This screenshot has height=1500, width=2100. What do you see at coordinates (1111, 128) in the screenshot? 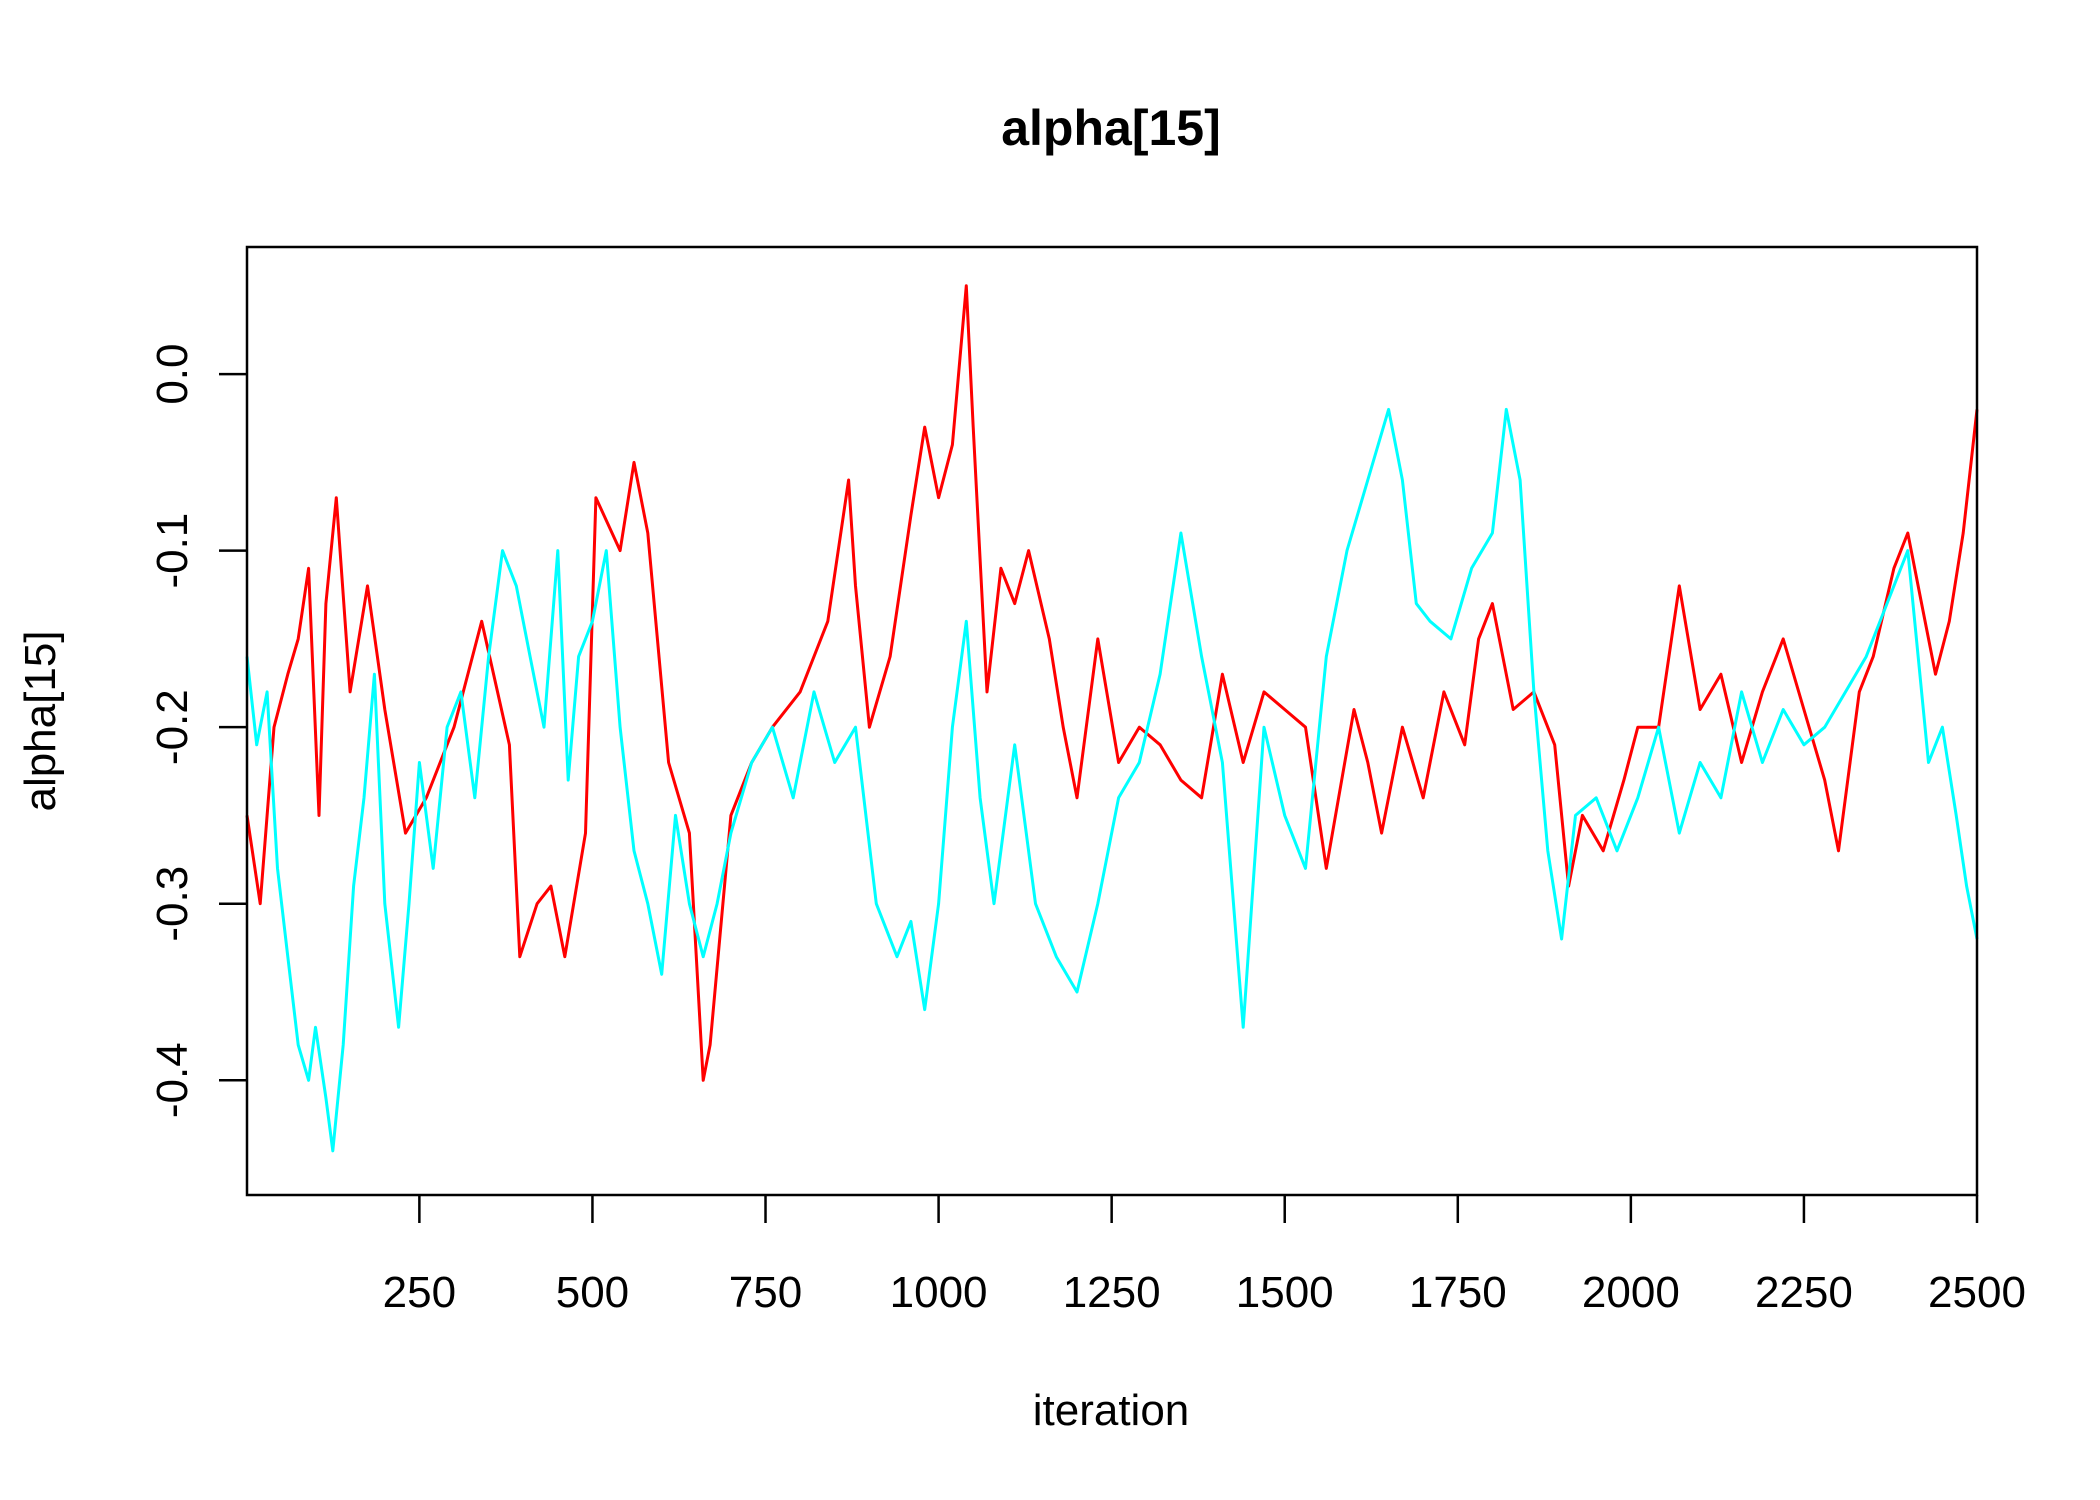
I see `chart-title: alpha[15]` at bounding box center [1111, 128].